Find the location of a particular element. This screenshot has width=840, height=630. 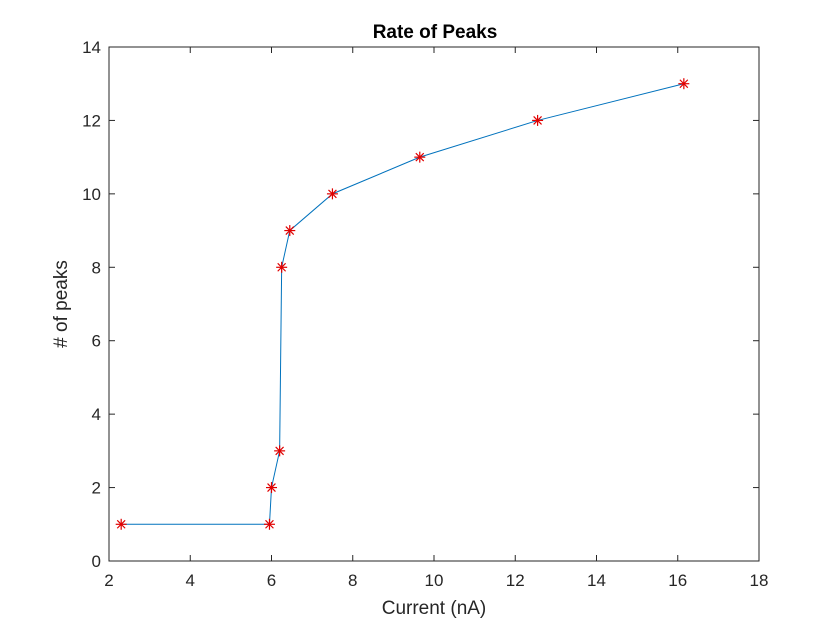

x-tick-label: 6 is located at coordinates (271, 580).